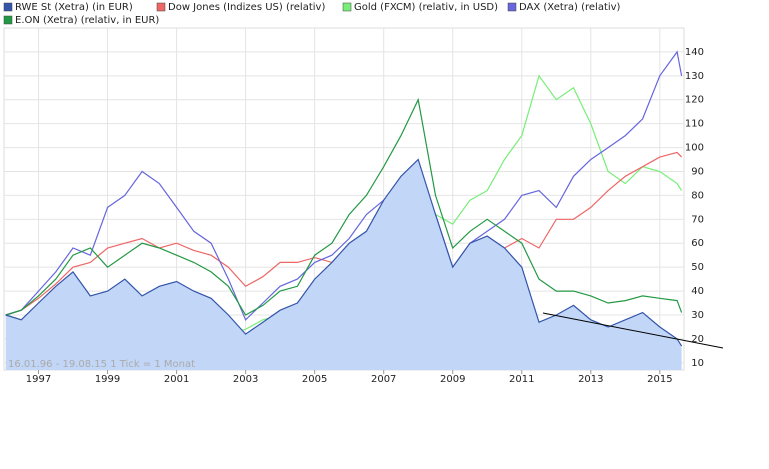 Image resolution: width=769 pixels, height=469 pixels. What do you see at coordinates (590, 379) in the screenshot?
I see `x-tick-label: 2013` at bounding box center [590, 379].